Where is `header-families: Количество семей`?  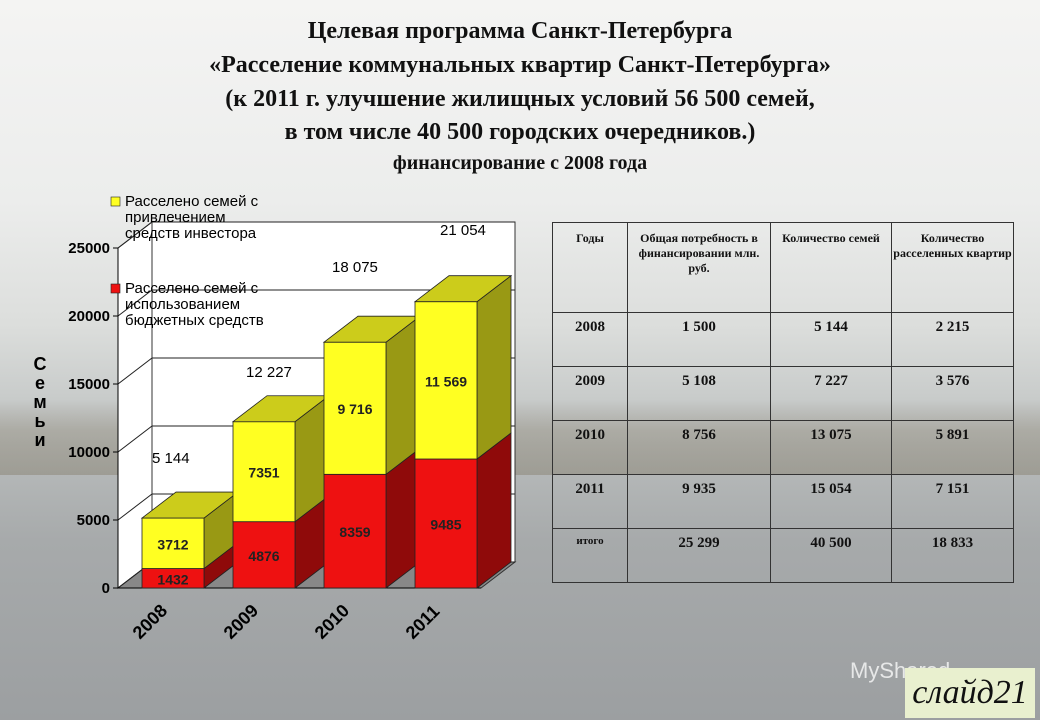
header-families: Количество семей is located at coordinates (831, 267).